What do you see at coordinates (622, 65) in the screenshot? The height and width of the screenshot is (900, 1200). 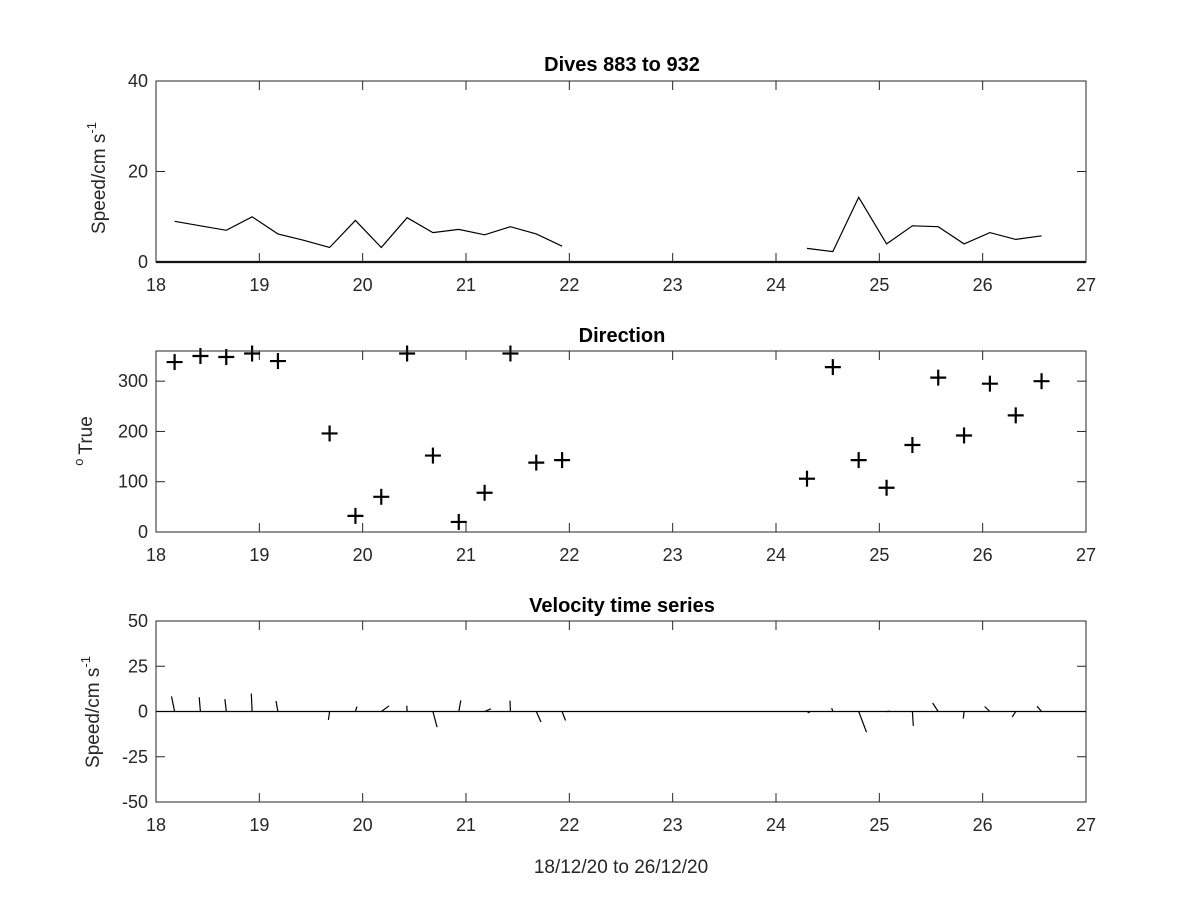 I see `speed-panel-title: Dives 883 to 932` at bounding box center [622, 65].